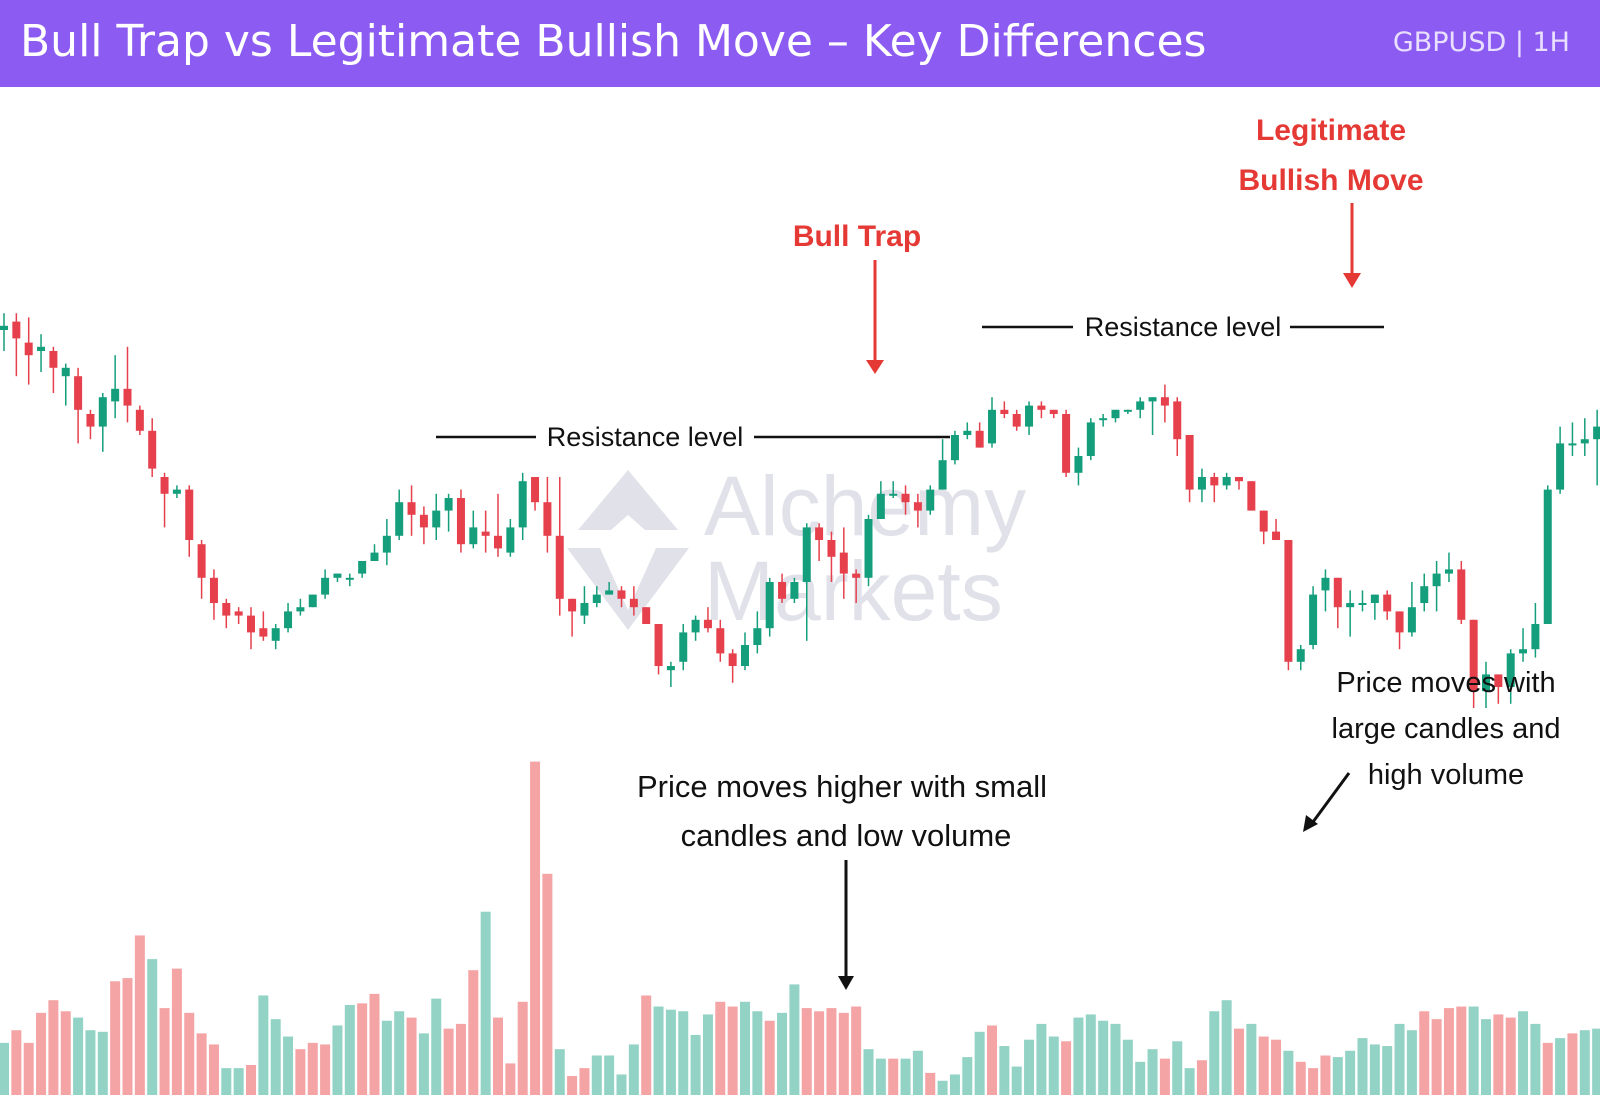  I want to click on legit-move-arrow-icon, so click(1352, 280).